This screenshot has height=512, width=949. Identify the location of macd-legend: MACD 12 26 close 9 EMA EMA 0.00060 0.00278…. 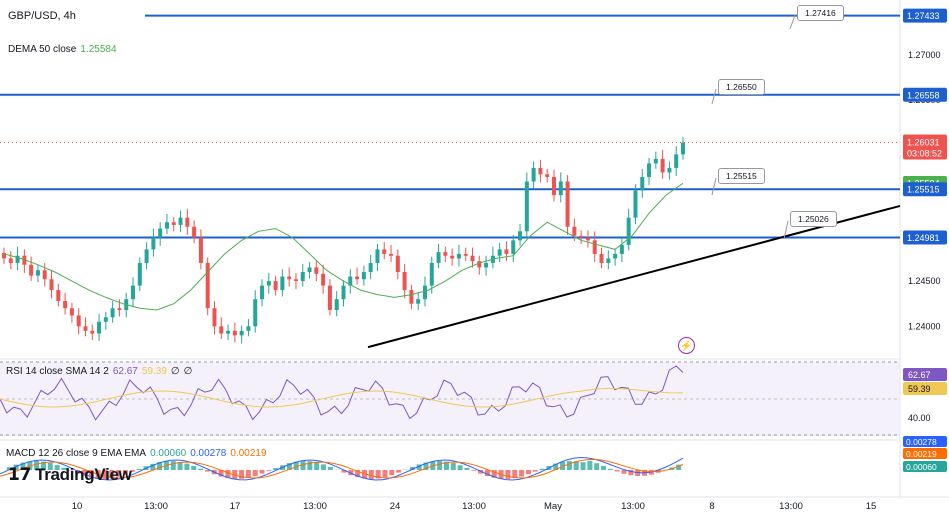
(136, 453).